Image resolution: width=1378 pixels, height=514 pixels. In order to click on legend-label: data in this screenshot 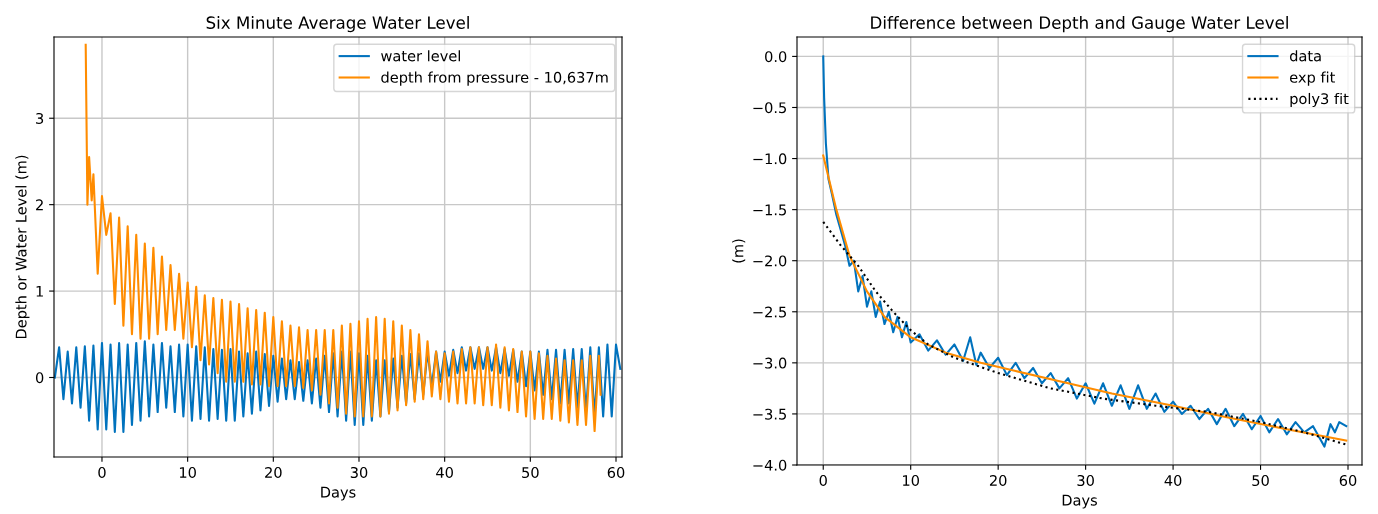, I will do `click(1305, 56)`.